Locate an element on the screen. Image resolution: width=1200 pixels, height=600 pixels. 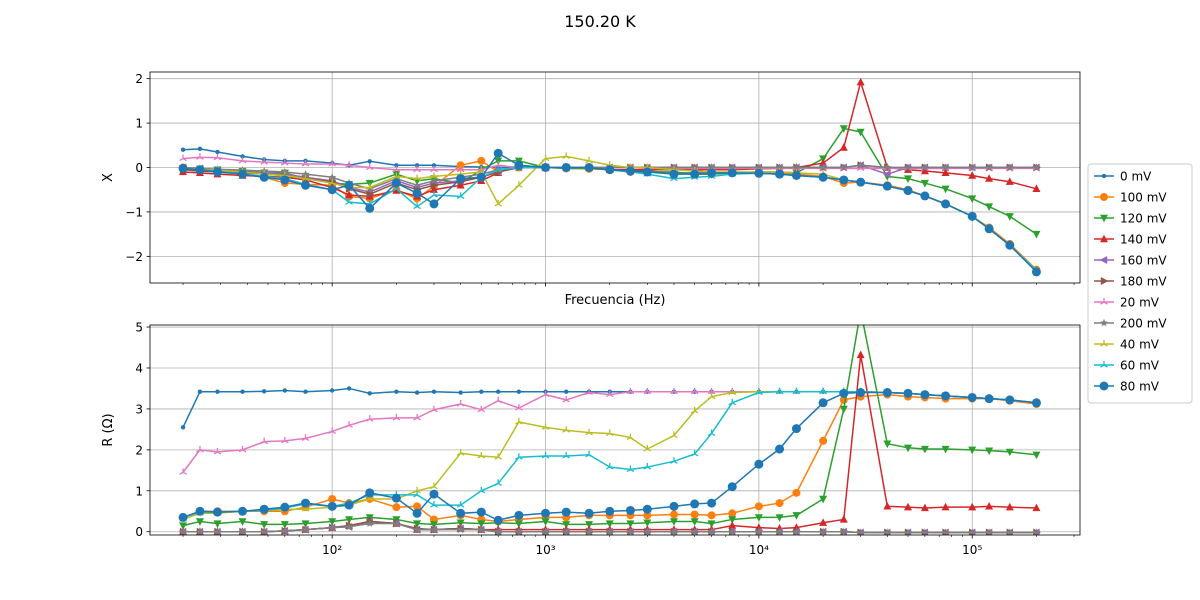
top-point-160-mv is located at coordinates (886, 174).